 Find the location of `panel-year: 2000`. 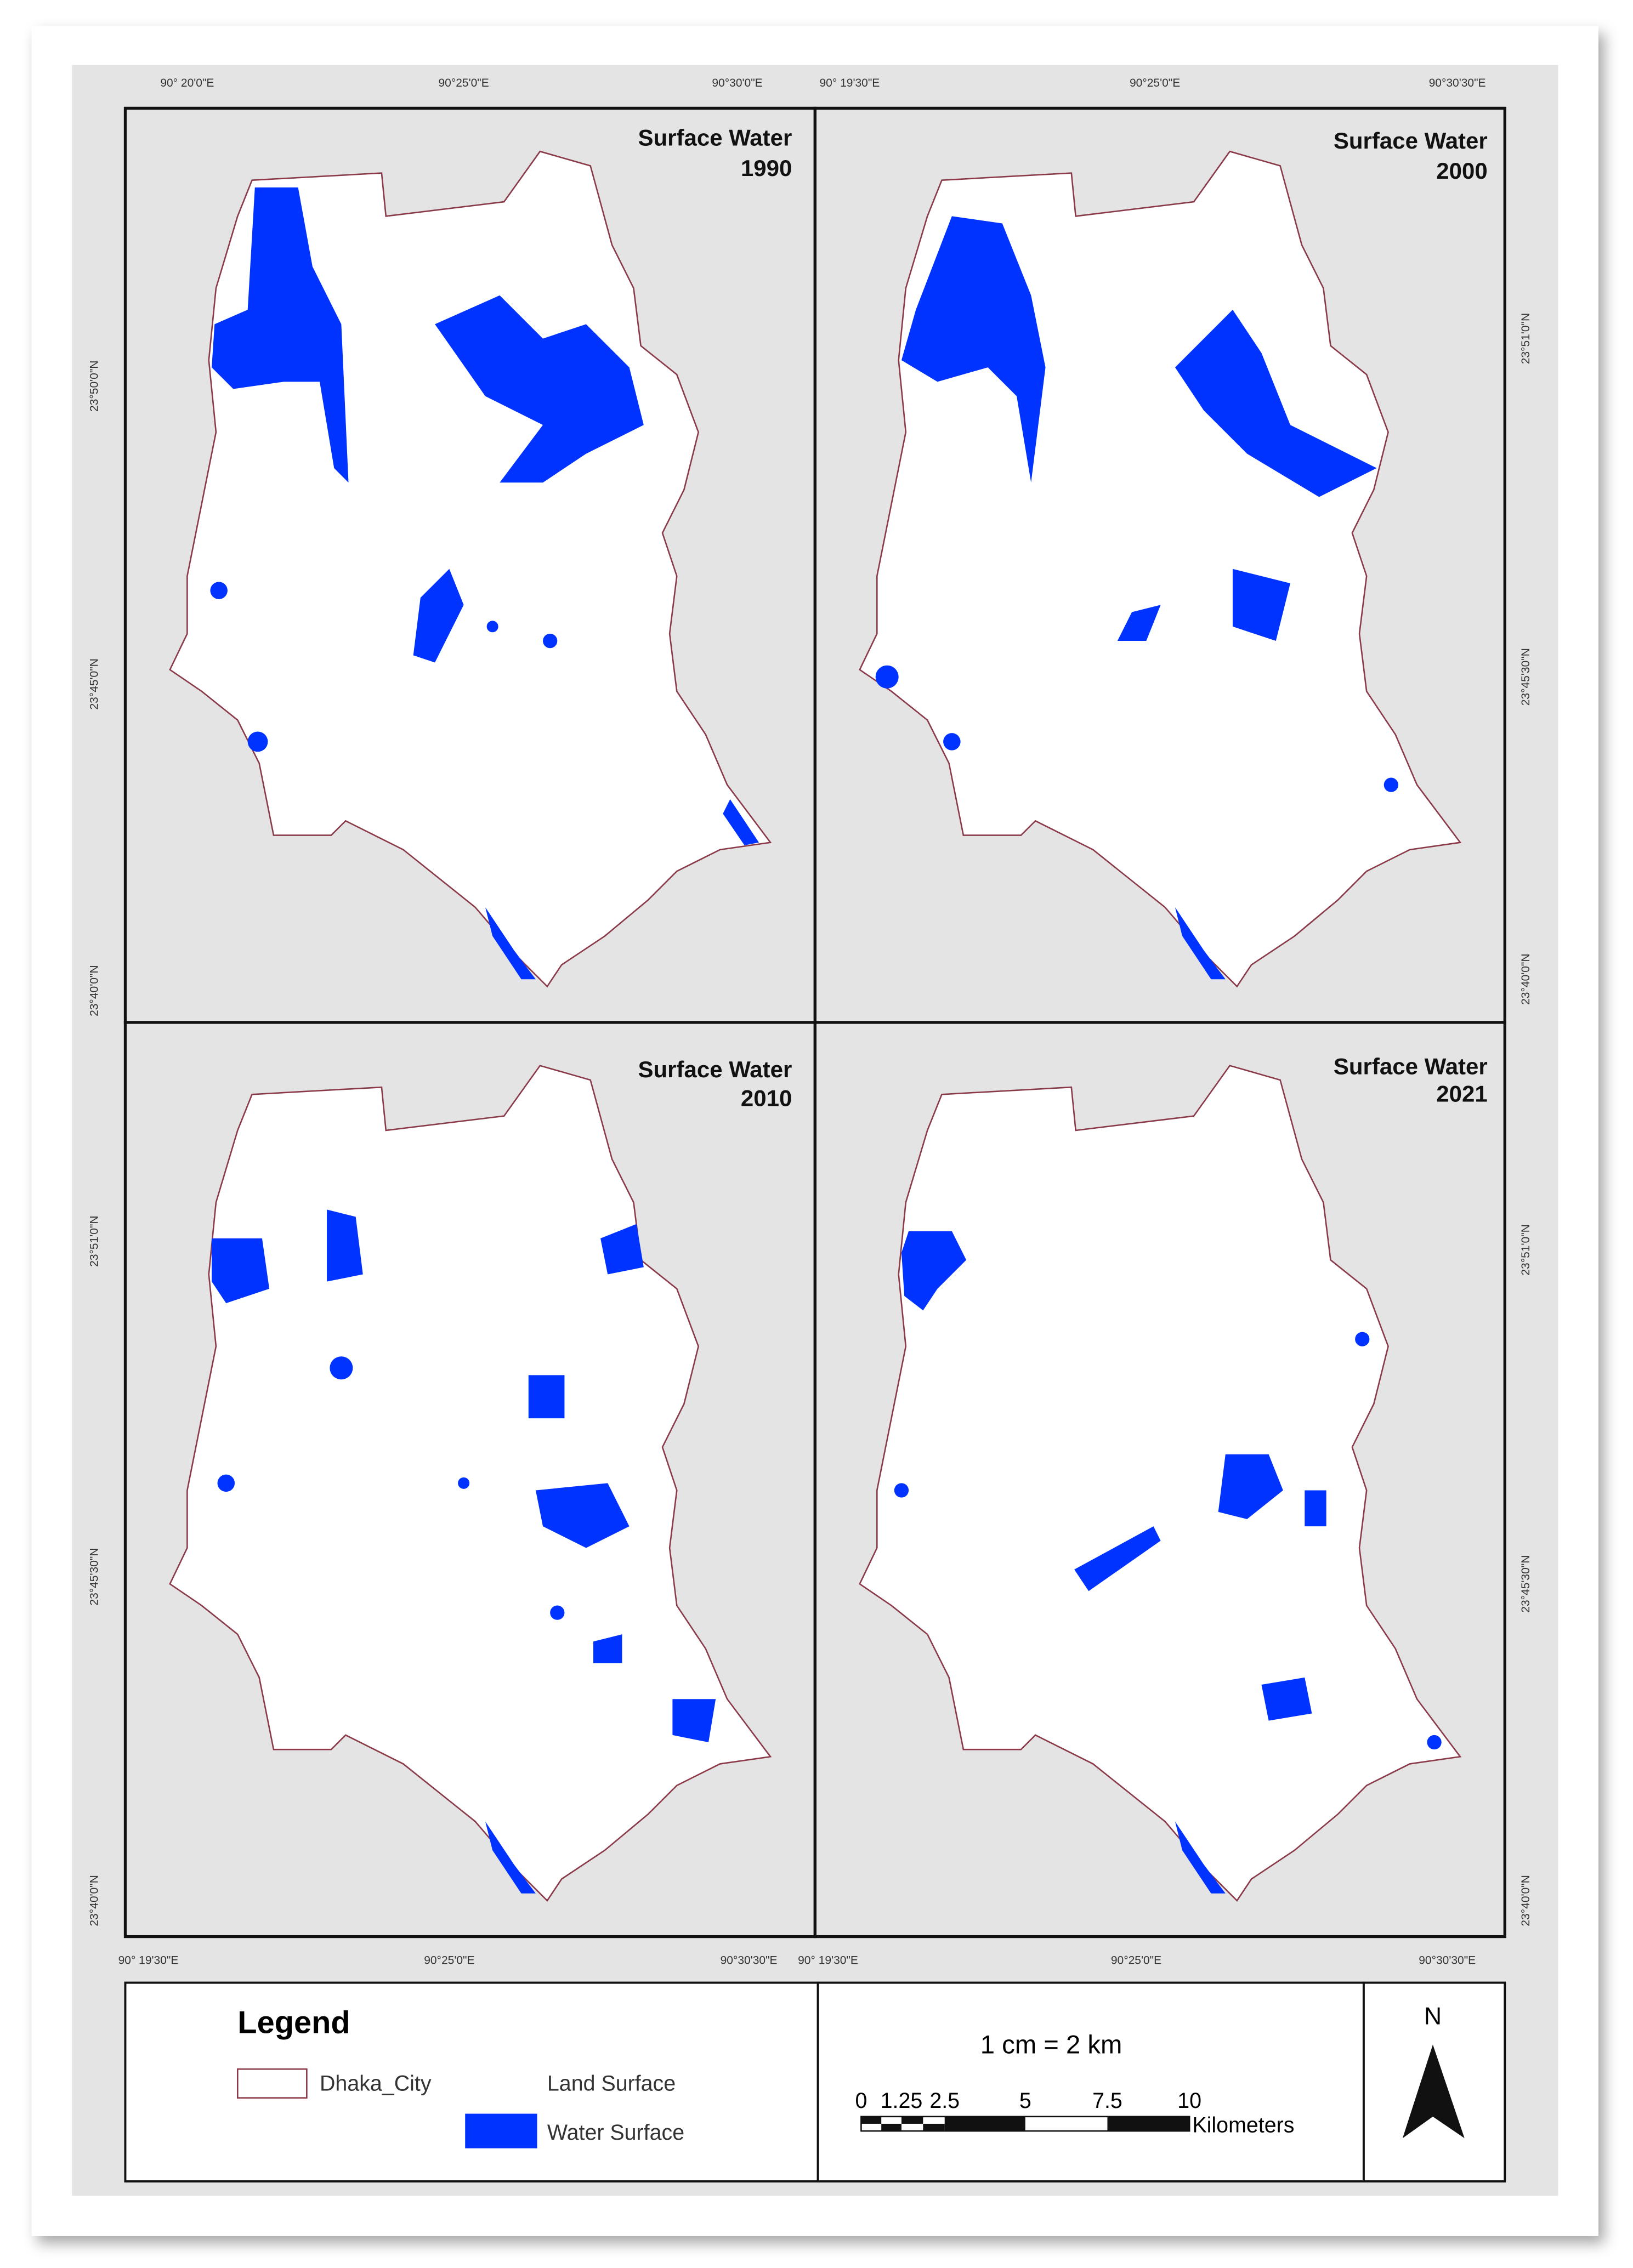

panel-year: 2000 is located at coordinates (1462, 171).